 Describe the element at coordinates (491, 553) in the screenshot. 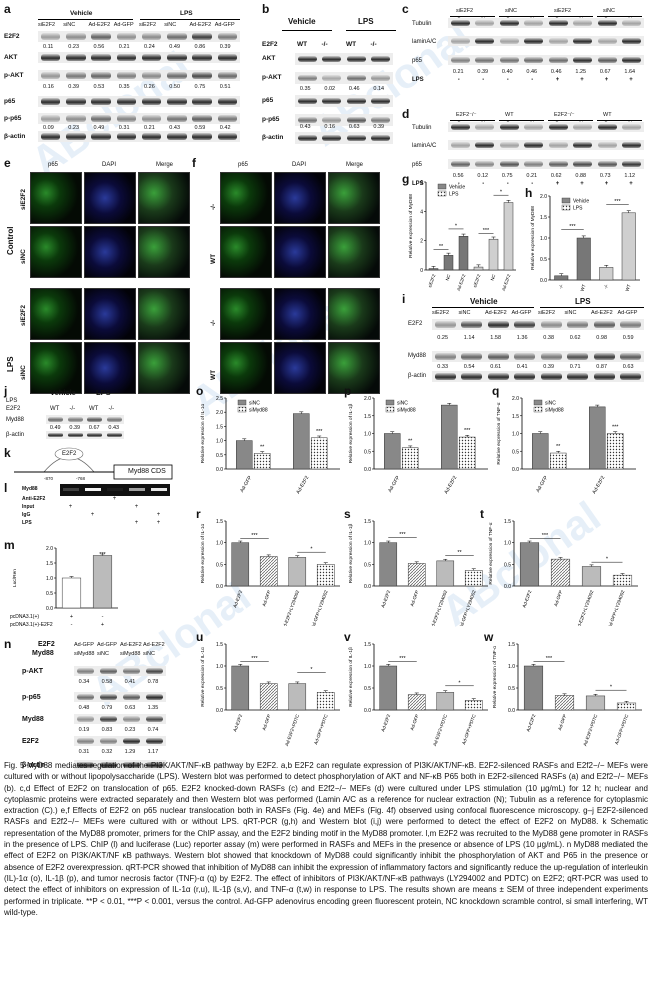

I see `y-axis-label: Relative expression of TNF-α` at that location.